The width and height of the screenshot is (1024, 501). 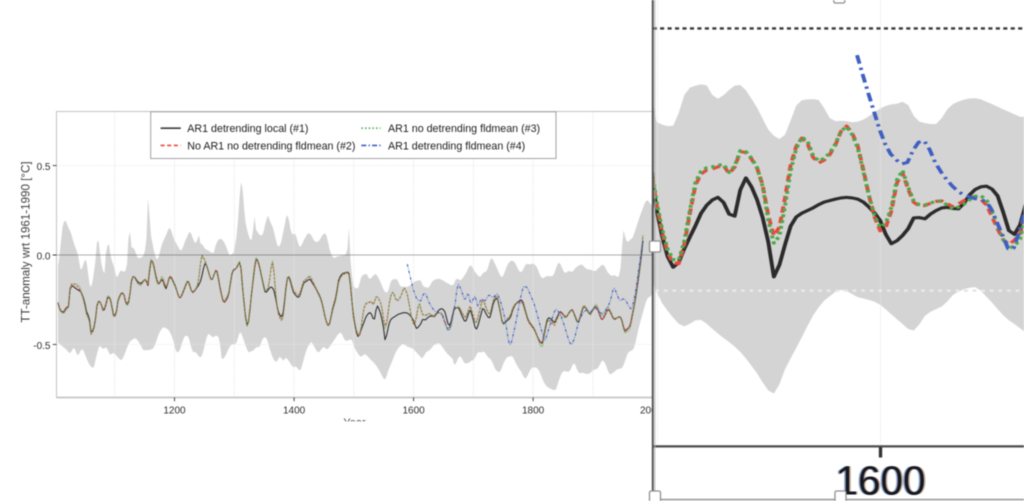 What do you see at coordinates (533, 410) in the screenshot?
I see `svg-text: 1800` at bounding box center [533, 410].